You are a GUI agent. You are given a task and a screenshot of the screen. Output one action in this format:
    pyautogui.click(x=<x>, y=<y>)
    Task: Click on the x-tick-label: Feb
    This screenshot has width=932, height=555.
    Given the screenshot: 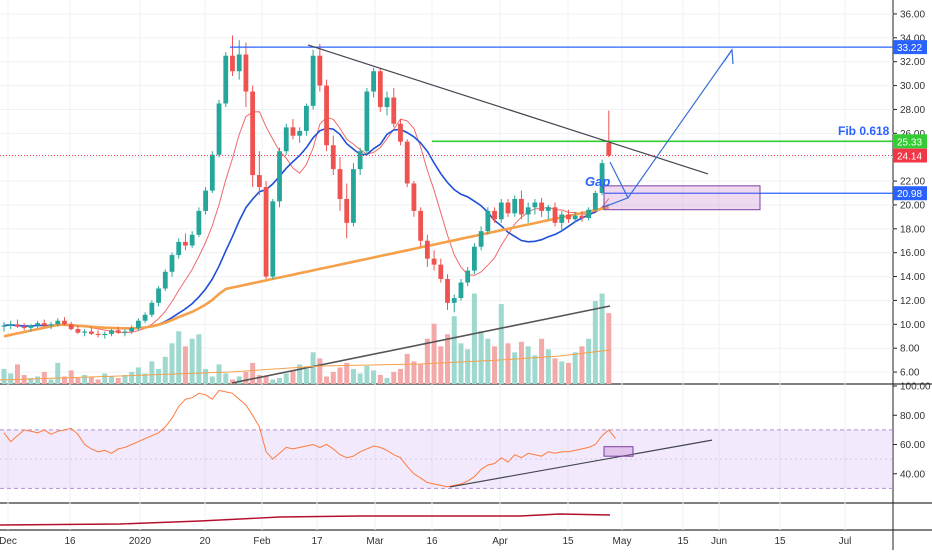 What is the action you would take?
    pyautogui.click(x=262, y=541)
    